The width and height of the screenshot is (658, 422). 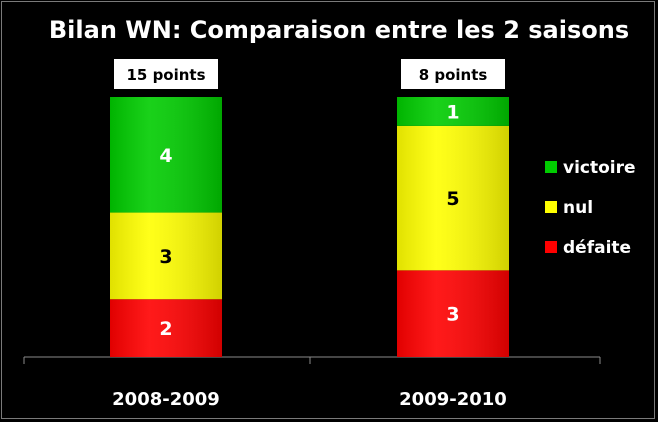 What do you see at coordinates (578, 208) in the screenshot?
I see `legend-label-nul: nul` at bounding box center [578, 208].